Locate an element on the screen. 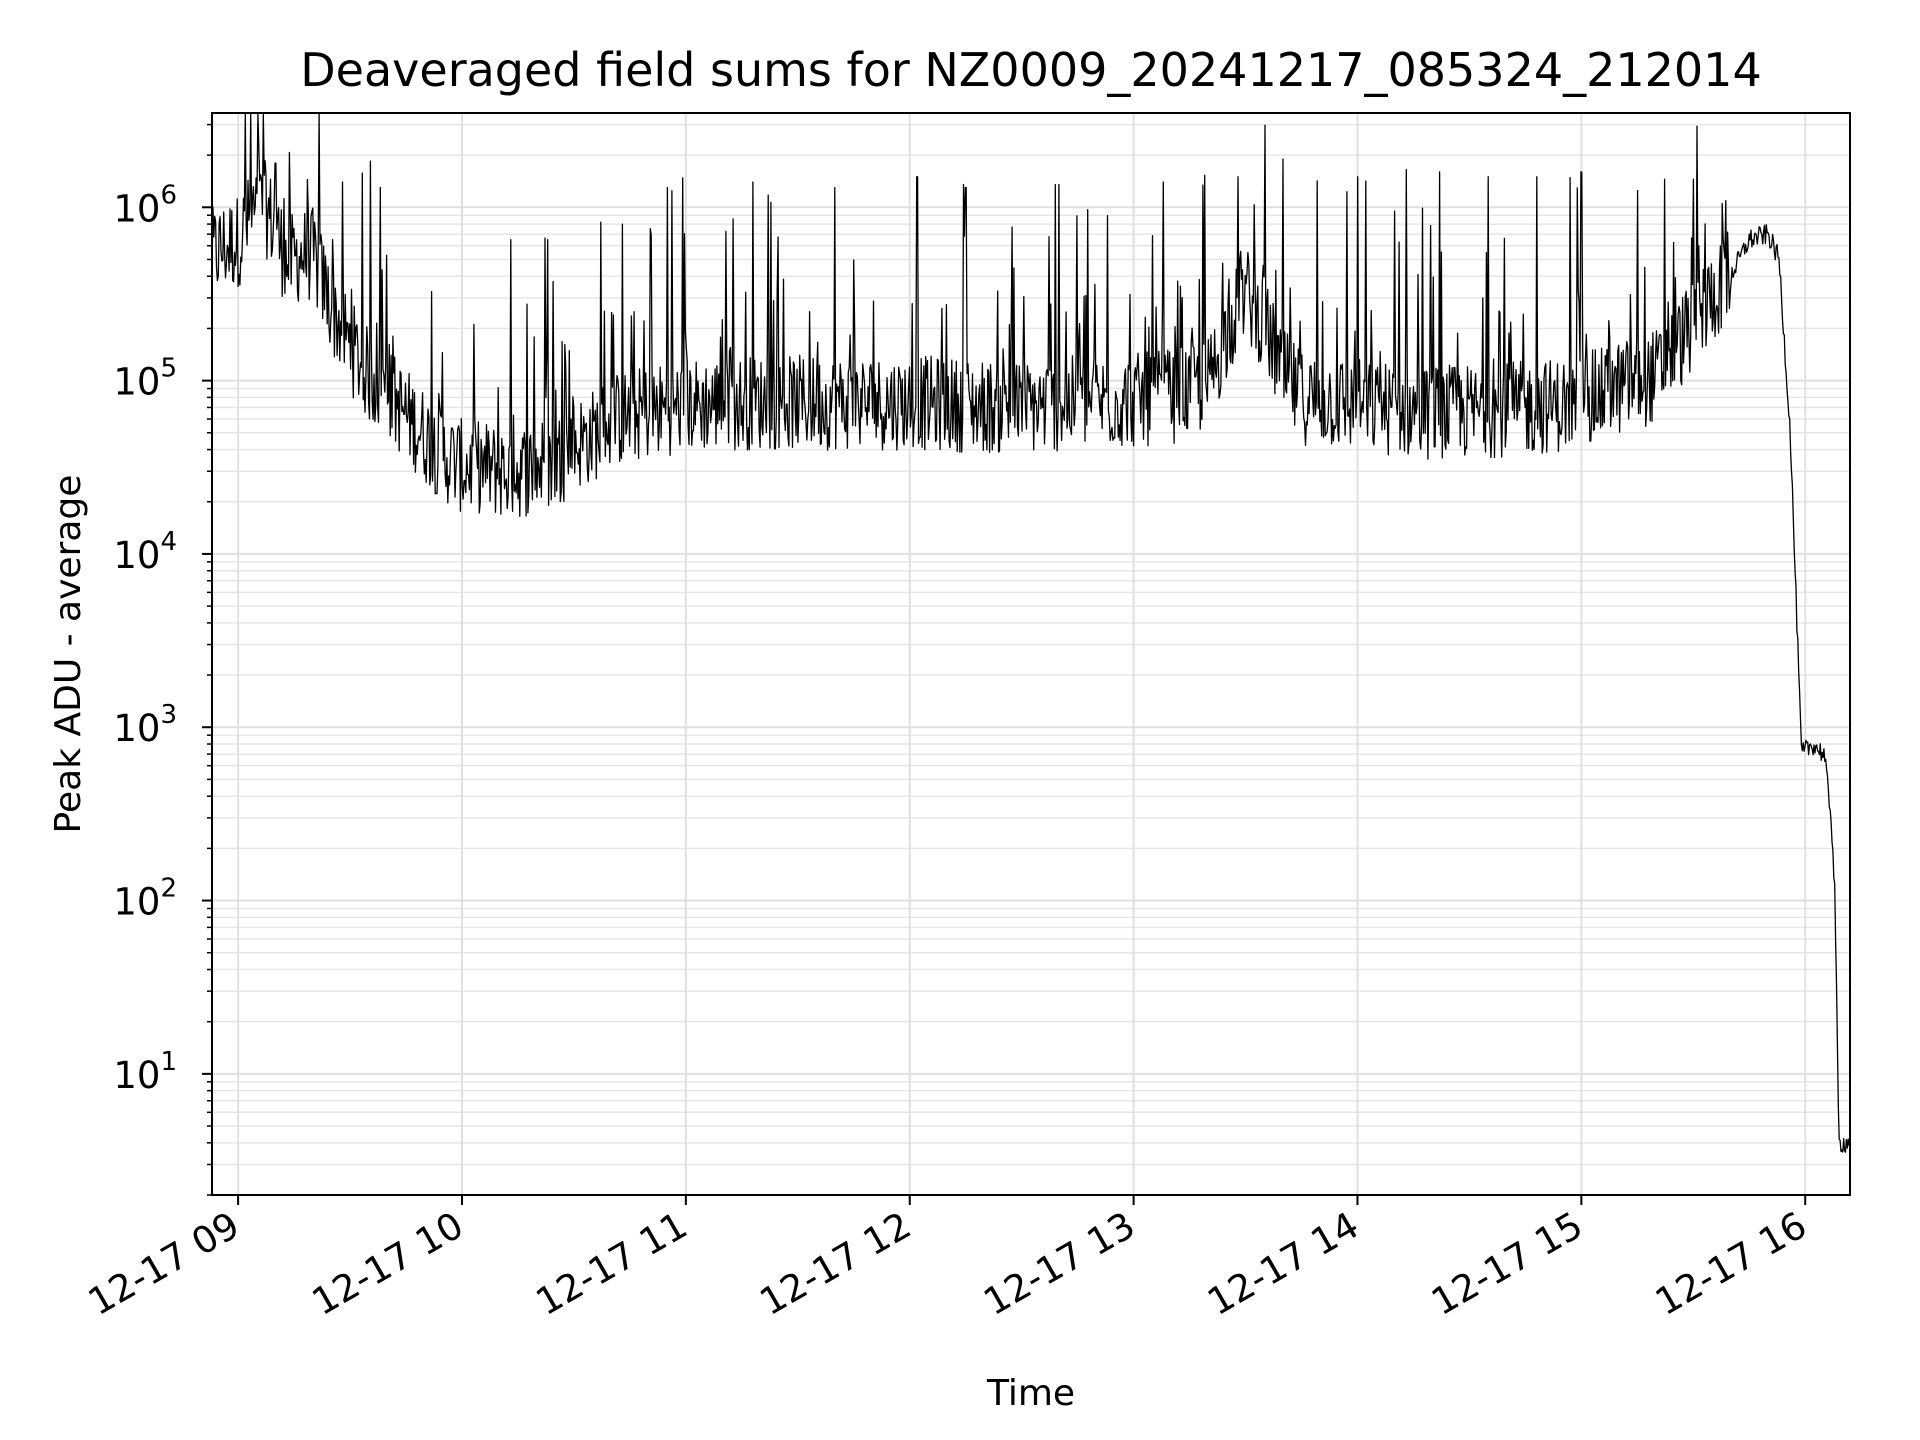 Image resolution: width=1920 pixels, height=1440 pixels. y-axis-title: Peak ADU - average is located at coordinates (68, 654).